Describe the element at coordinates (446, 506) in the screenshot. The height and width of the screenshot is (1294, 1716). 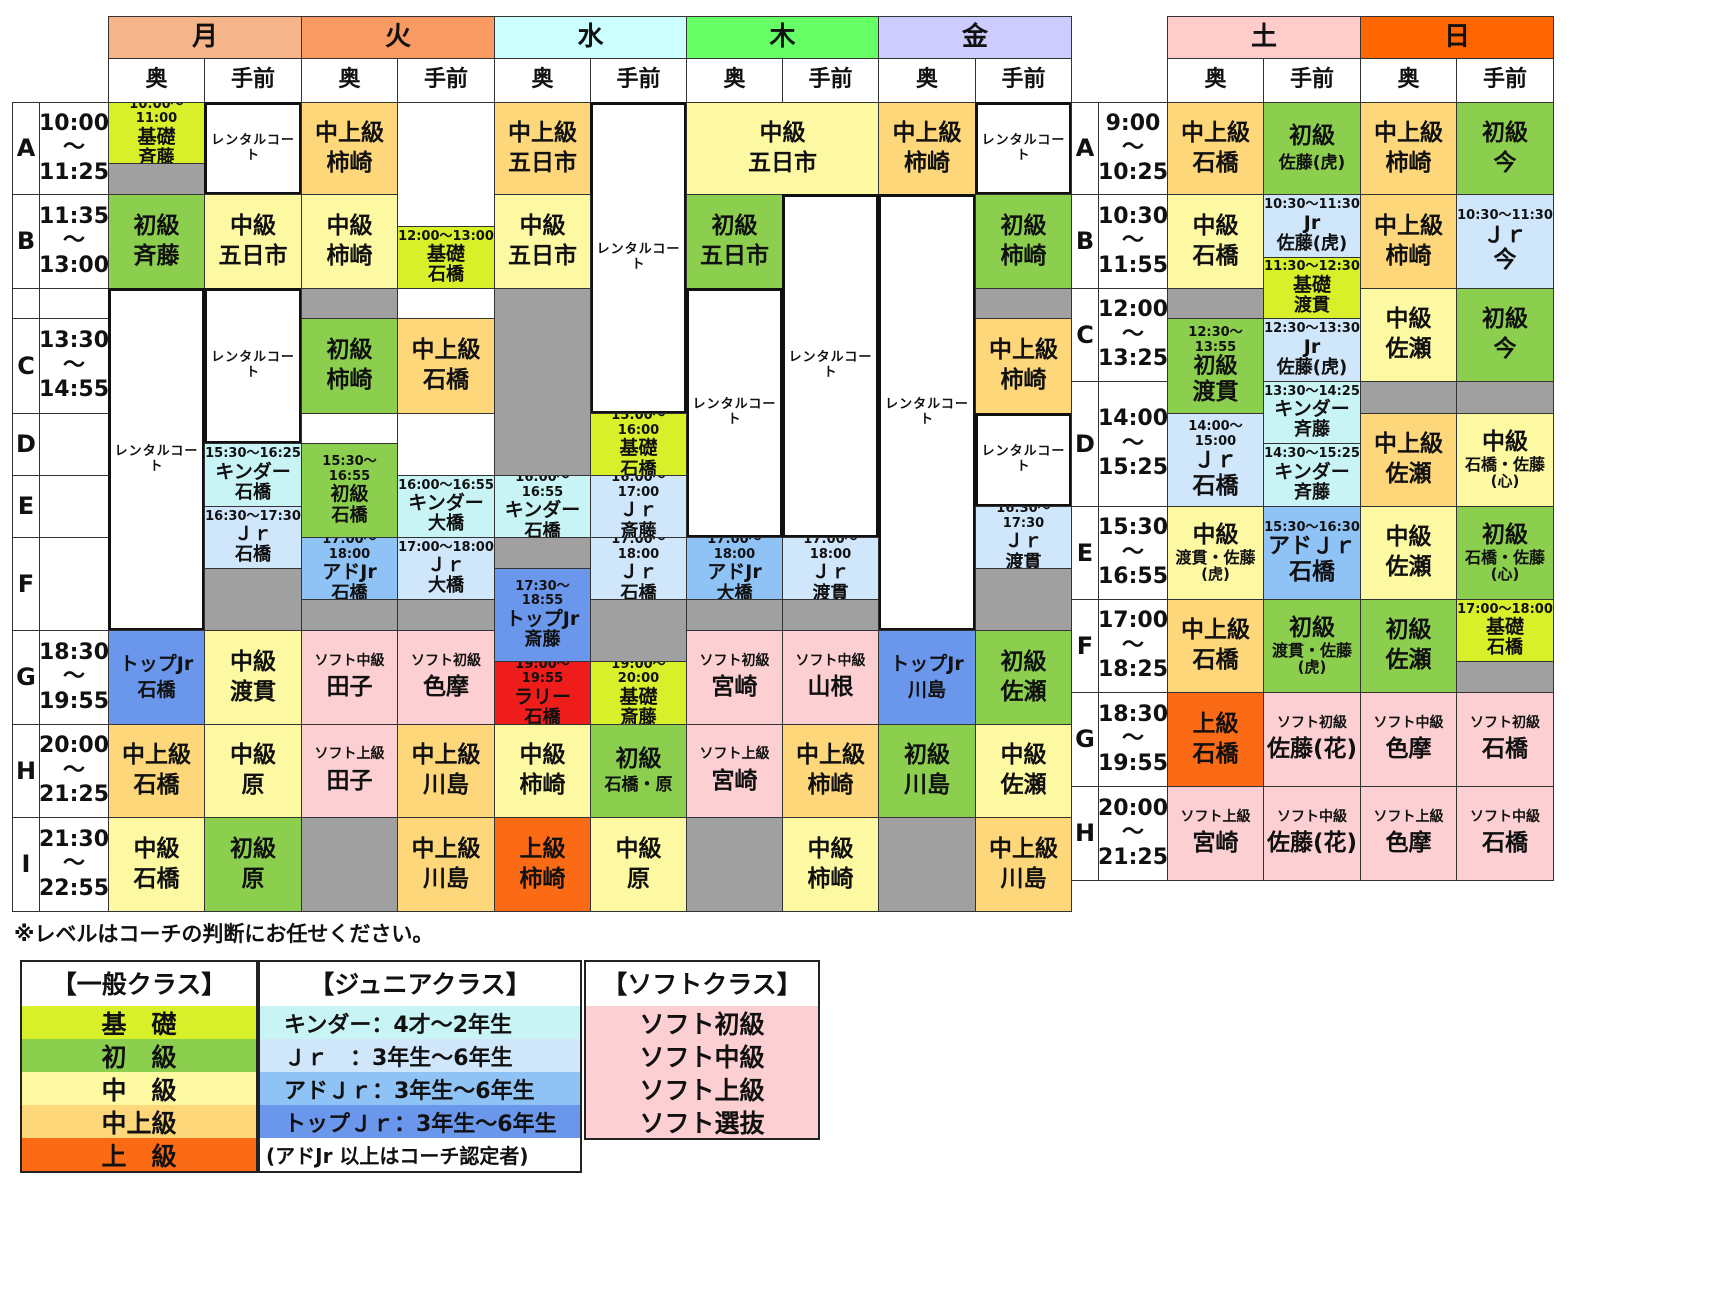
I see `class-slot: 16:00〜16:55 キンダー 大橋` at that location.